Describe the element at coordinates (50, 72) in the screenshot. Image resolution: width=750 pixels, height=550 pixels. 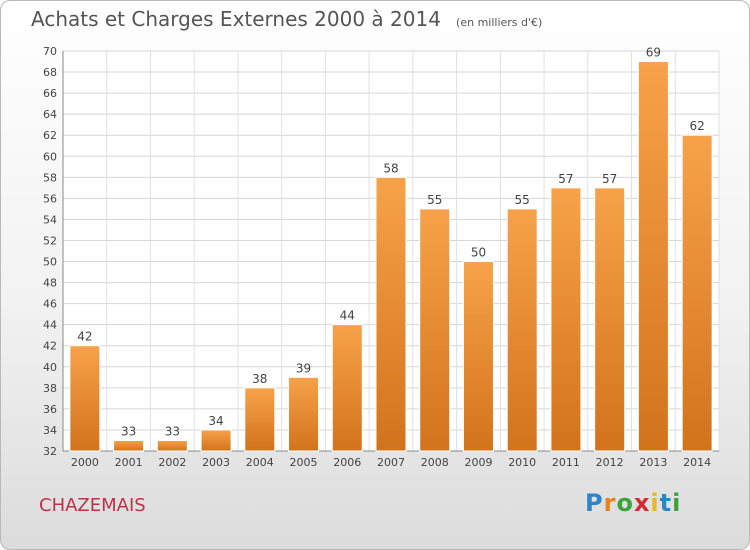
I see `y-tick-label: 68` at that location.